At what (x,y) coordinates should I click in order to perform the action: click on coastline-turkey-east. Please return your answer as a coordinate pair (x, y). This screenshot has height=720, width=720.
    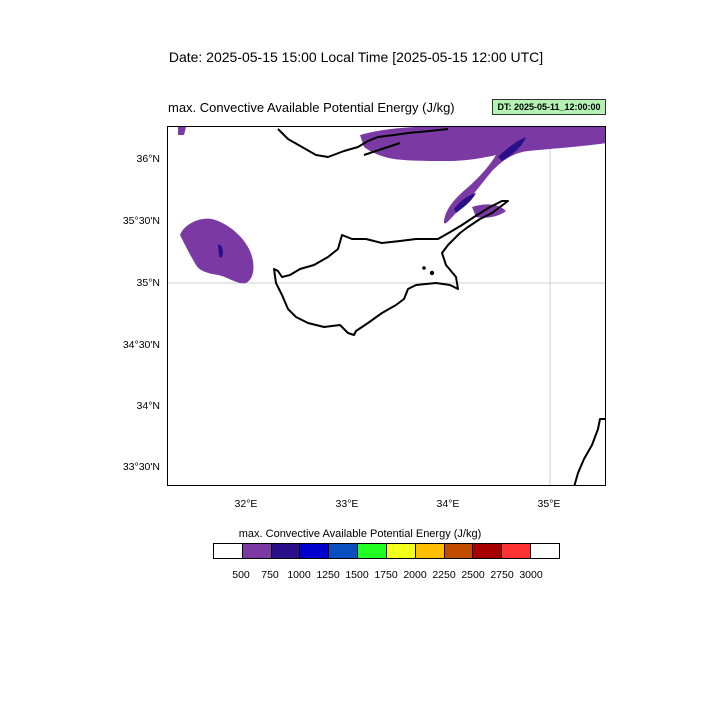
    Looking at the image, I should click on (382, 149).